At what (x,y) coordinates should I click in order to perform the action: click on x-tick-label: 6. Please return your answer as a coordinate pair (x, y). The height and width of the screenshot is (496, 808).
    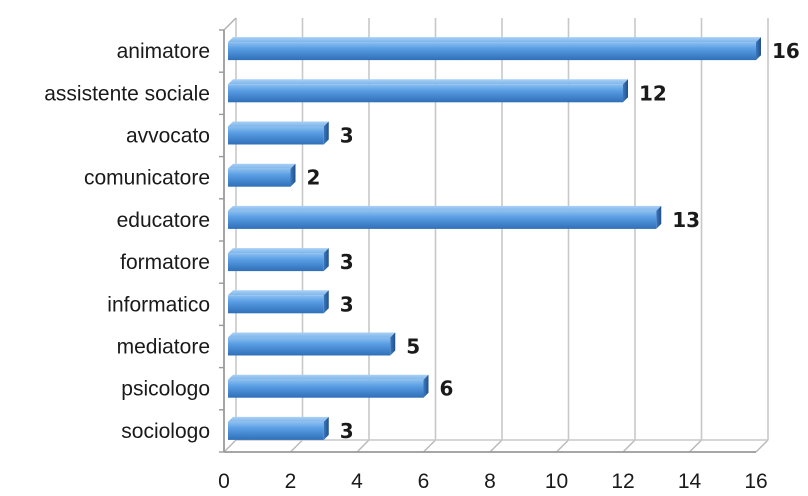
    Looking at the image, I should click on (424, 481).